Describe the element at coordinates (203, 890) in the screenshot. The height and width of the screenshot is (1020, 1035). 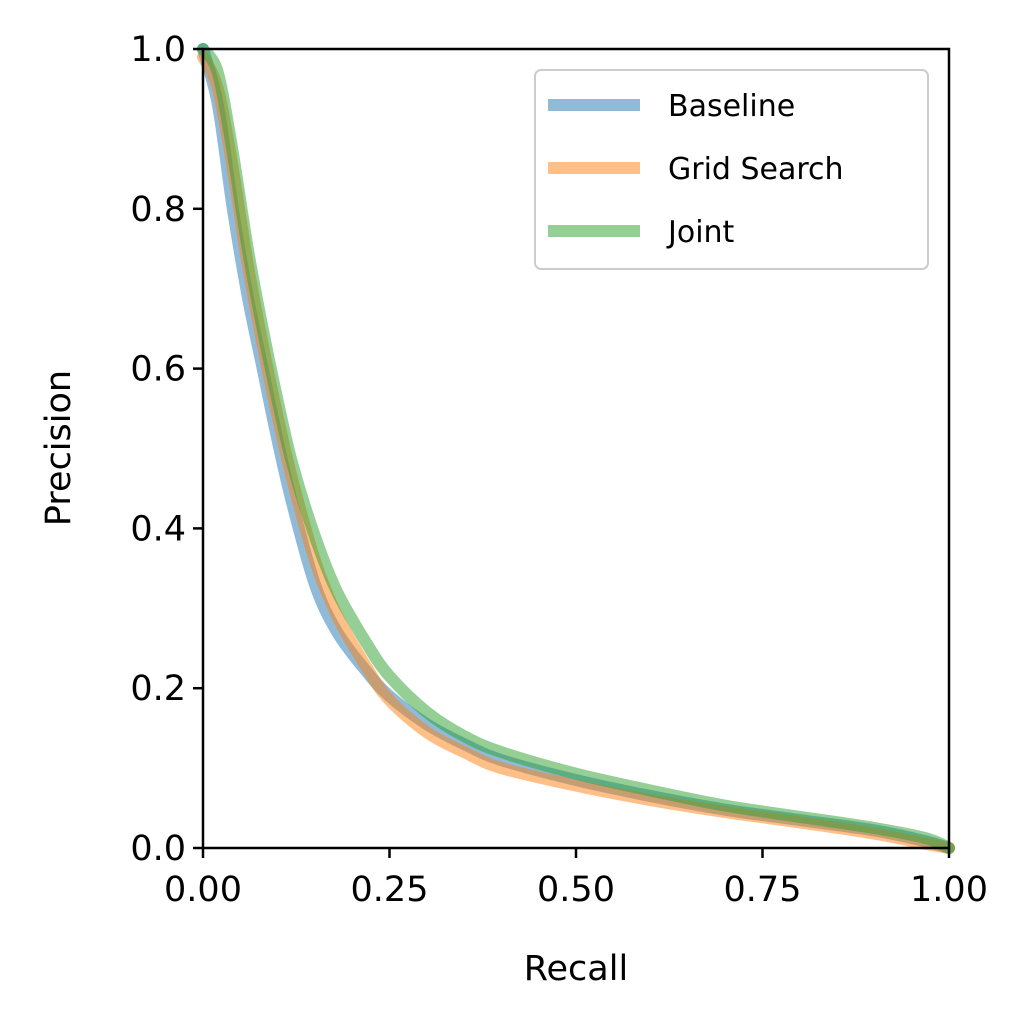
I see `x-tick-label: 0.00` at that location.